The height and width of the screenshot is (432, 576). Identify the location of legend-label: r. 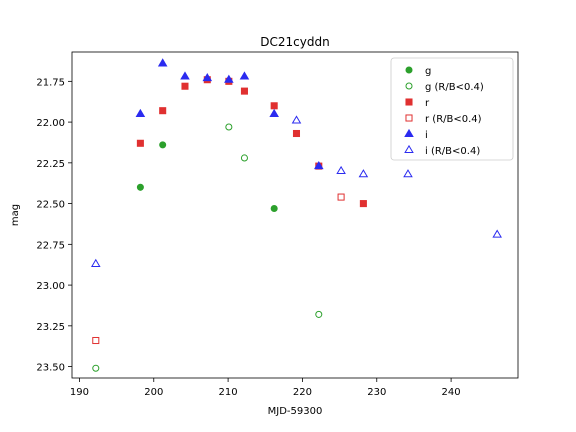
(427, 103).